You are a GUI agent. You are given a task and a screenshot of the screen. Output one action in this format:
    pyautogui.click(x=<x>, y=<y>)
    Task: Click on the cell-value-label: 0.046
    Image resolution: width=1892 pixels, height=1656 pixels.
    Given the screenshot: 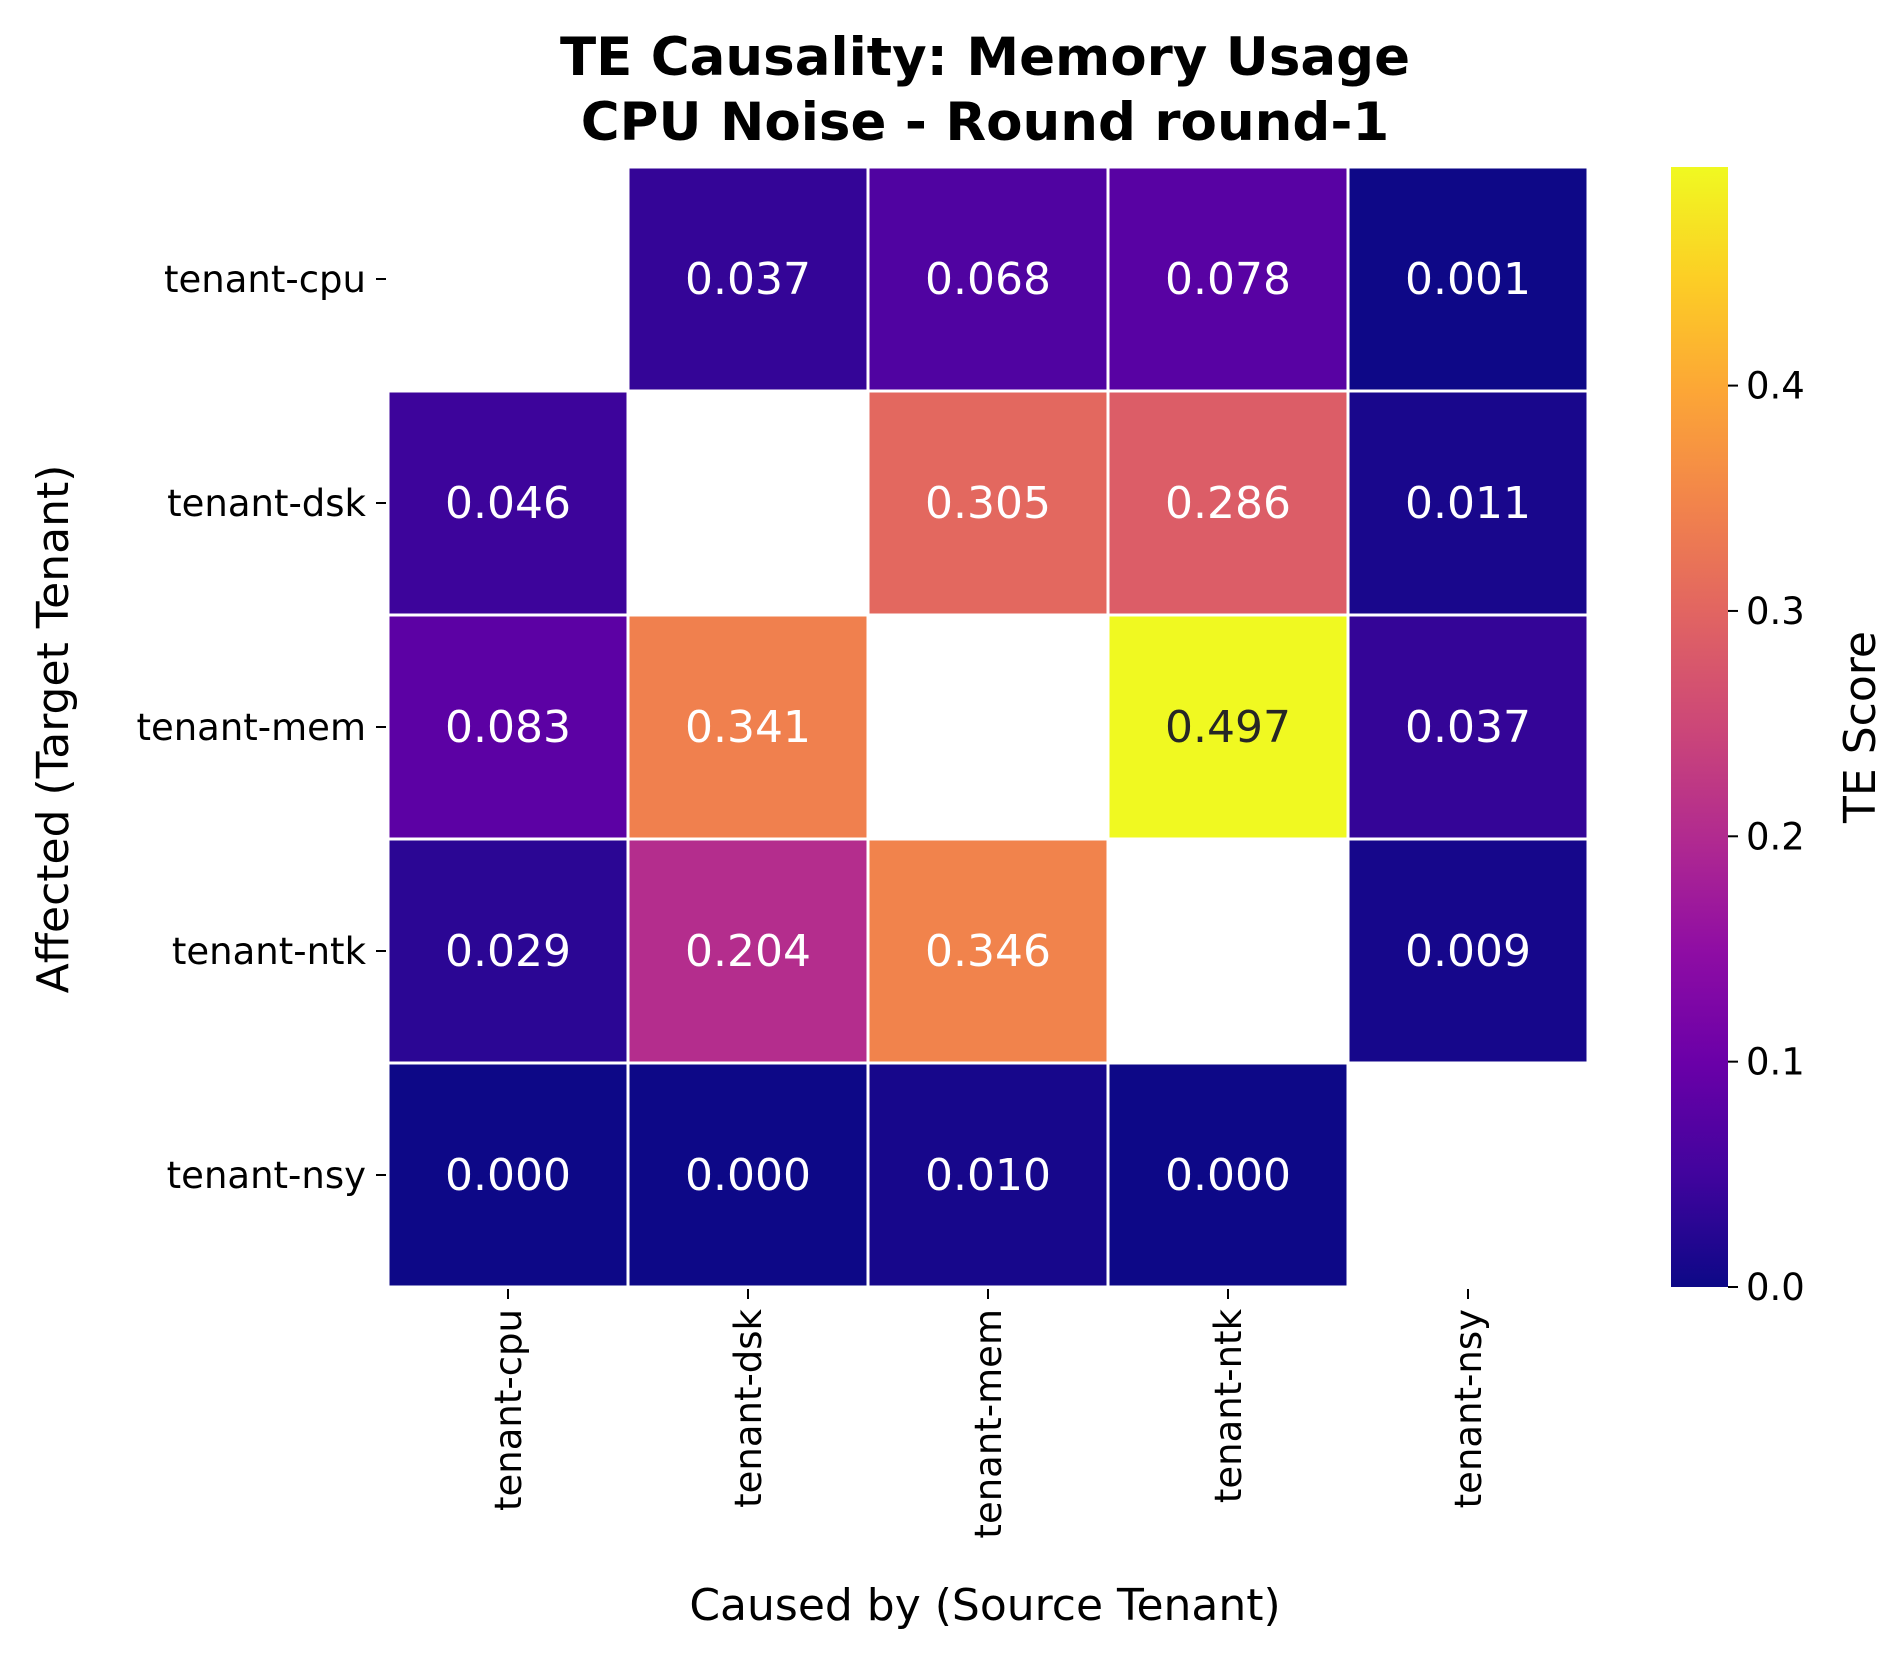 What is the action you would take?
    pyautogui.click(x=508, y=503)
    